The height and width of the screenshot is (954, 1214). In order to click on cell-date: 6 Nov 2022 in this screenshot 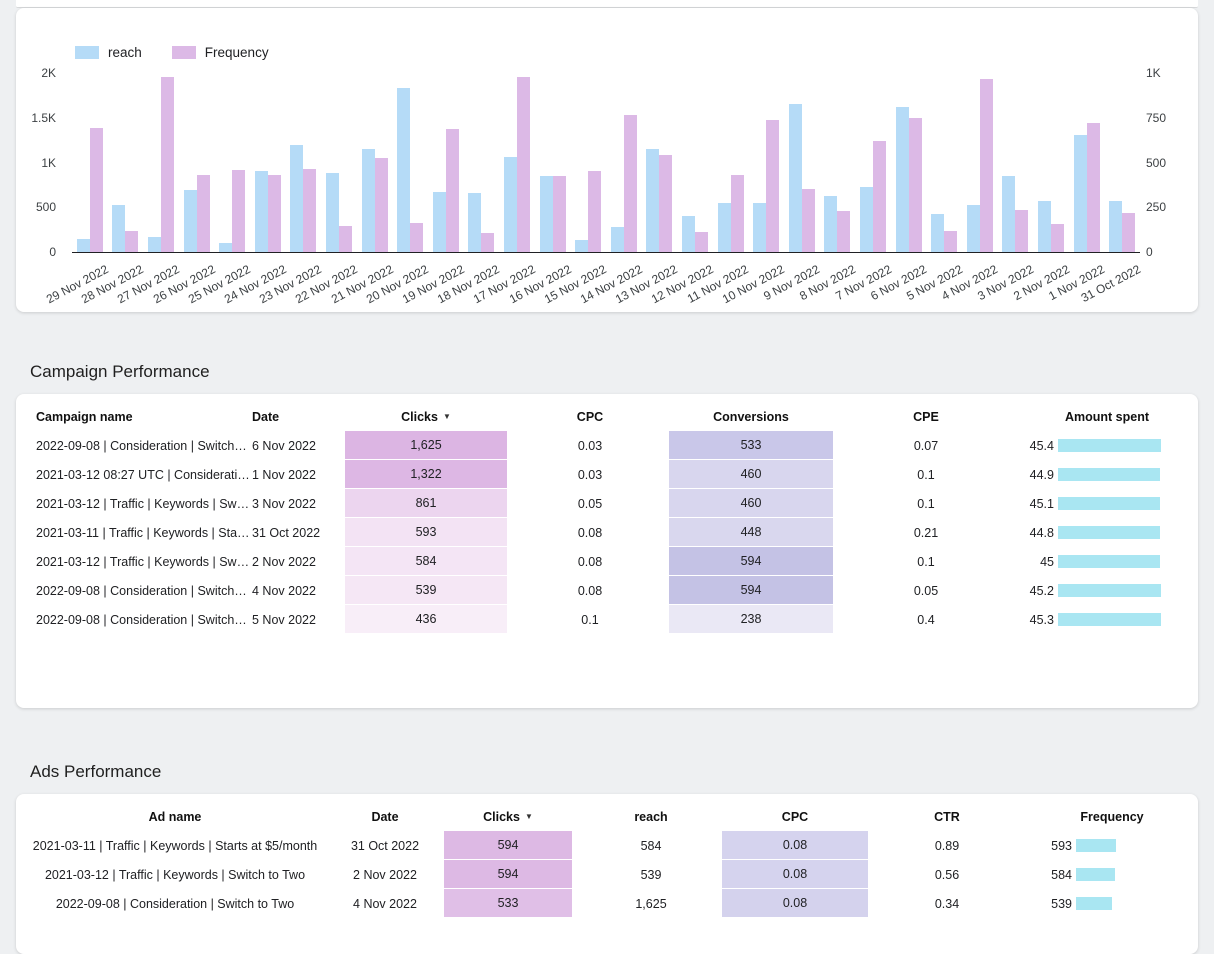, I will do `click(284, 445)`.